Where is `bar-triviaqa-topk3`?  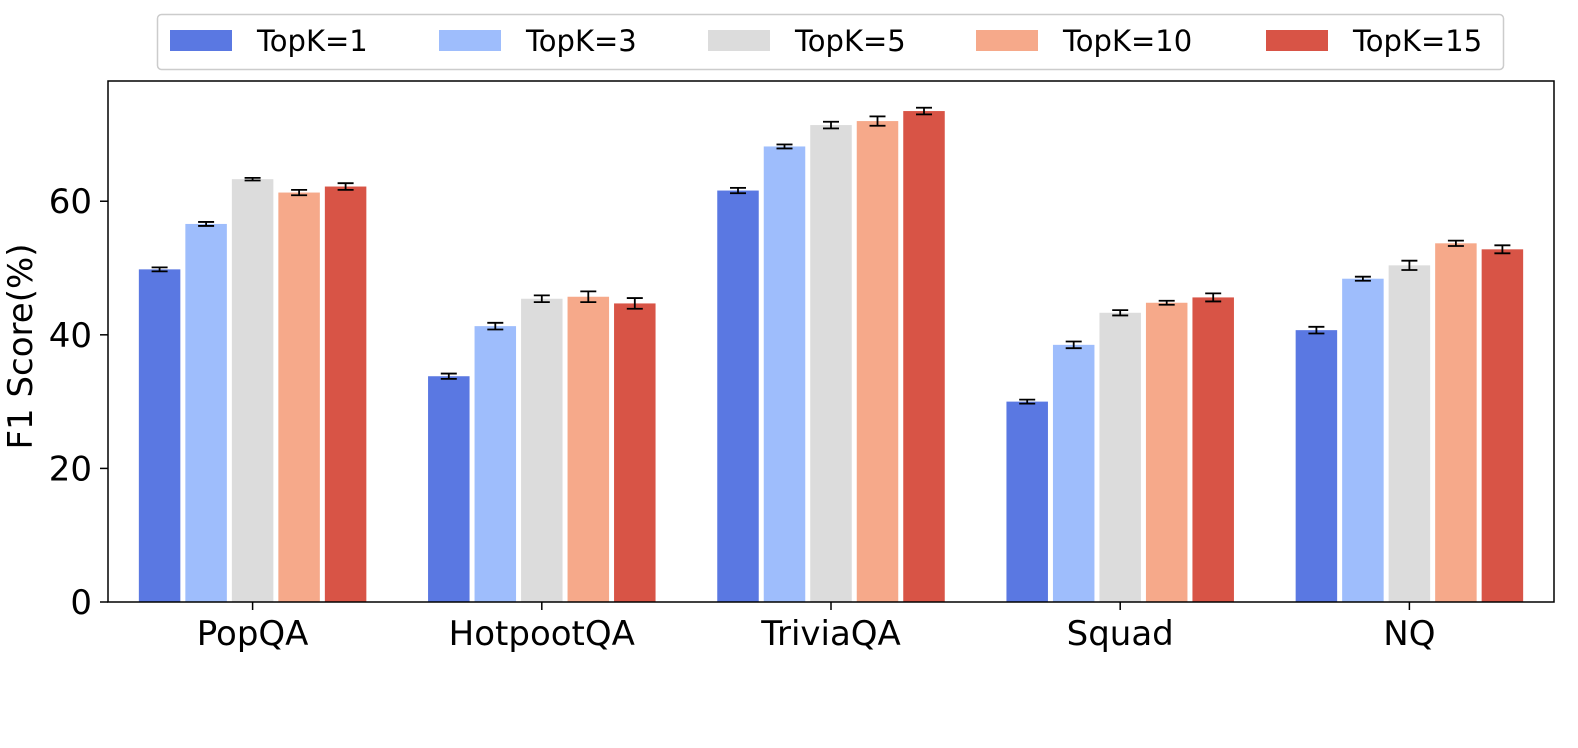 bar-triviaqa-topk3 is located at coordinates (784, 374).